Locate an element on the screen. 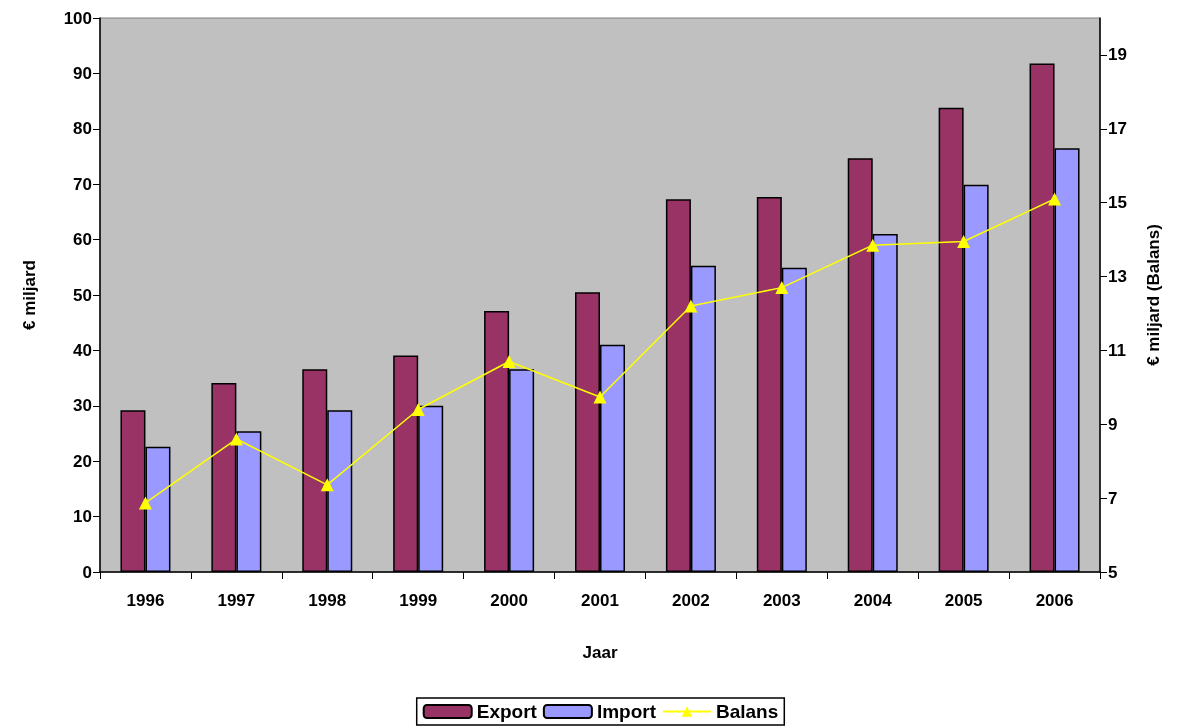 This screenshot has width=1201, height=727. legend-label: Import is located at coordinates (626, 711).